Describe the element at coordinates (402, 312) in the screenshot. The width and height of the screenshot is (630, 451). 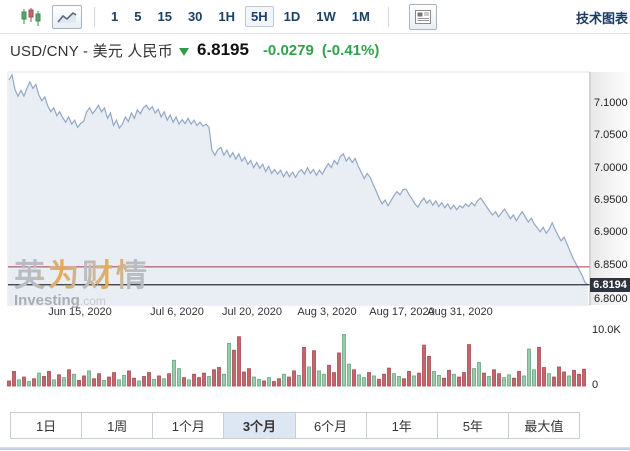
I see `x-axis-tick: Aug 17, 2020` at that location.